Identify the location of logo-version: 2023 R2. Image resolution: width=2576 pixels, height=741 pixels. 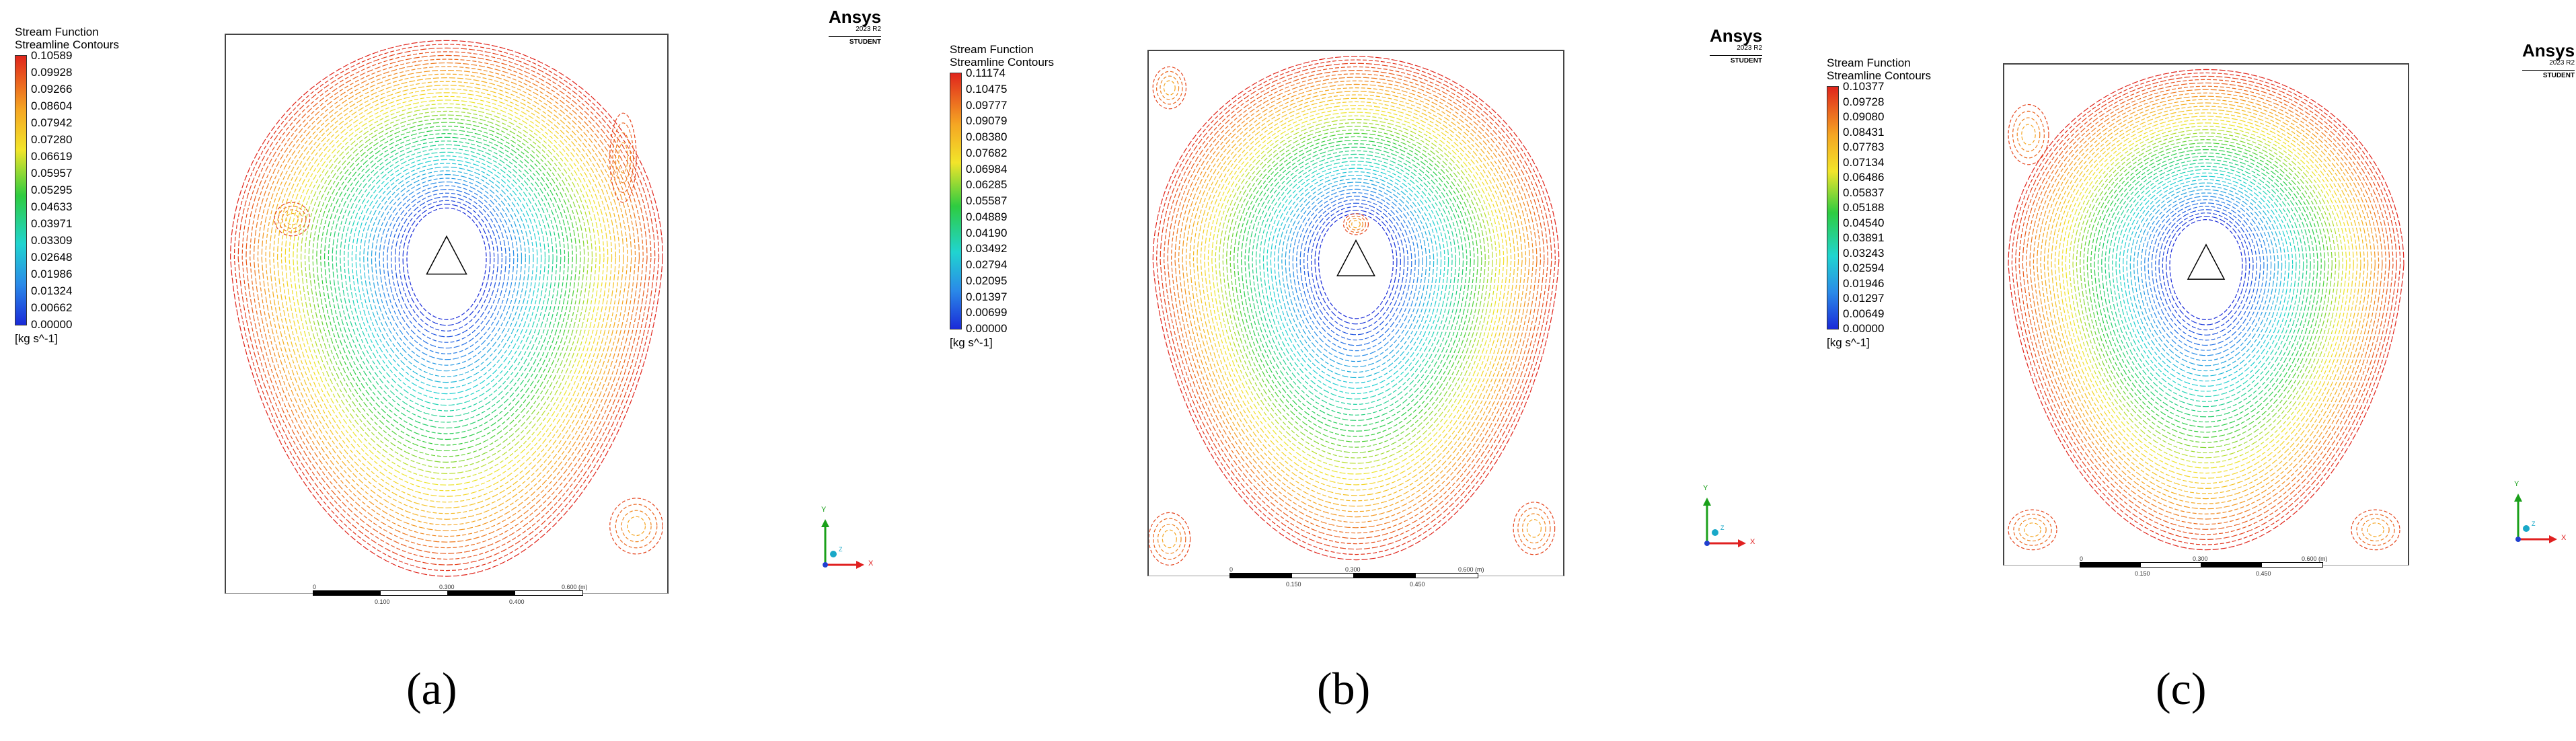
(2562, 63).